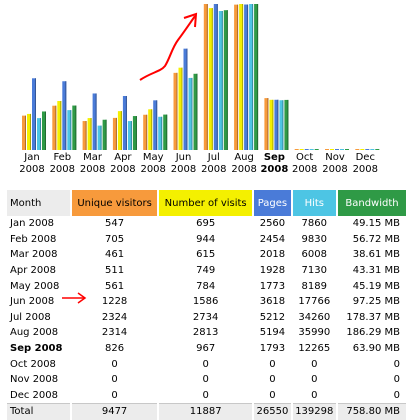 The width and height of the screenshot is (411, 420). I want to click on chart-month-name: Jan, so click(32, 157).